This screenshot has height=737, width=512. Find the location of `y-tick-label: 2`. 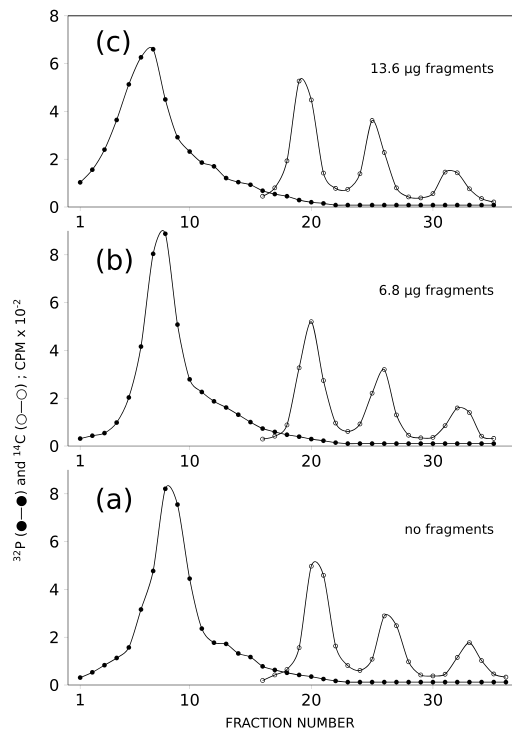

y-tick-label: 2 is located at coordinates (54, 398).